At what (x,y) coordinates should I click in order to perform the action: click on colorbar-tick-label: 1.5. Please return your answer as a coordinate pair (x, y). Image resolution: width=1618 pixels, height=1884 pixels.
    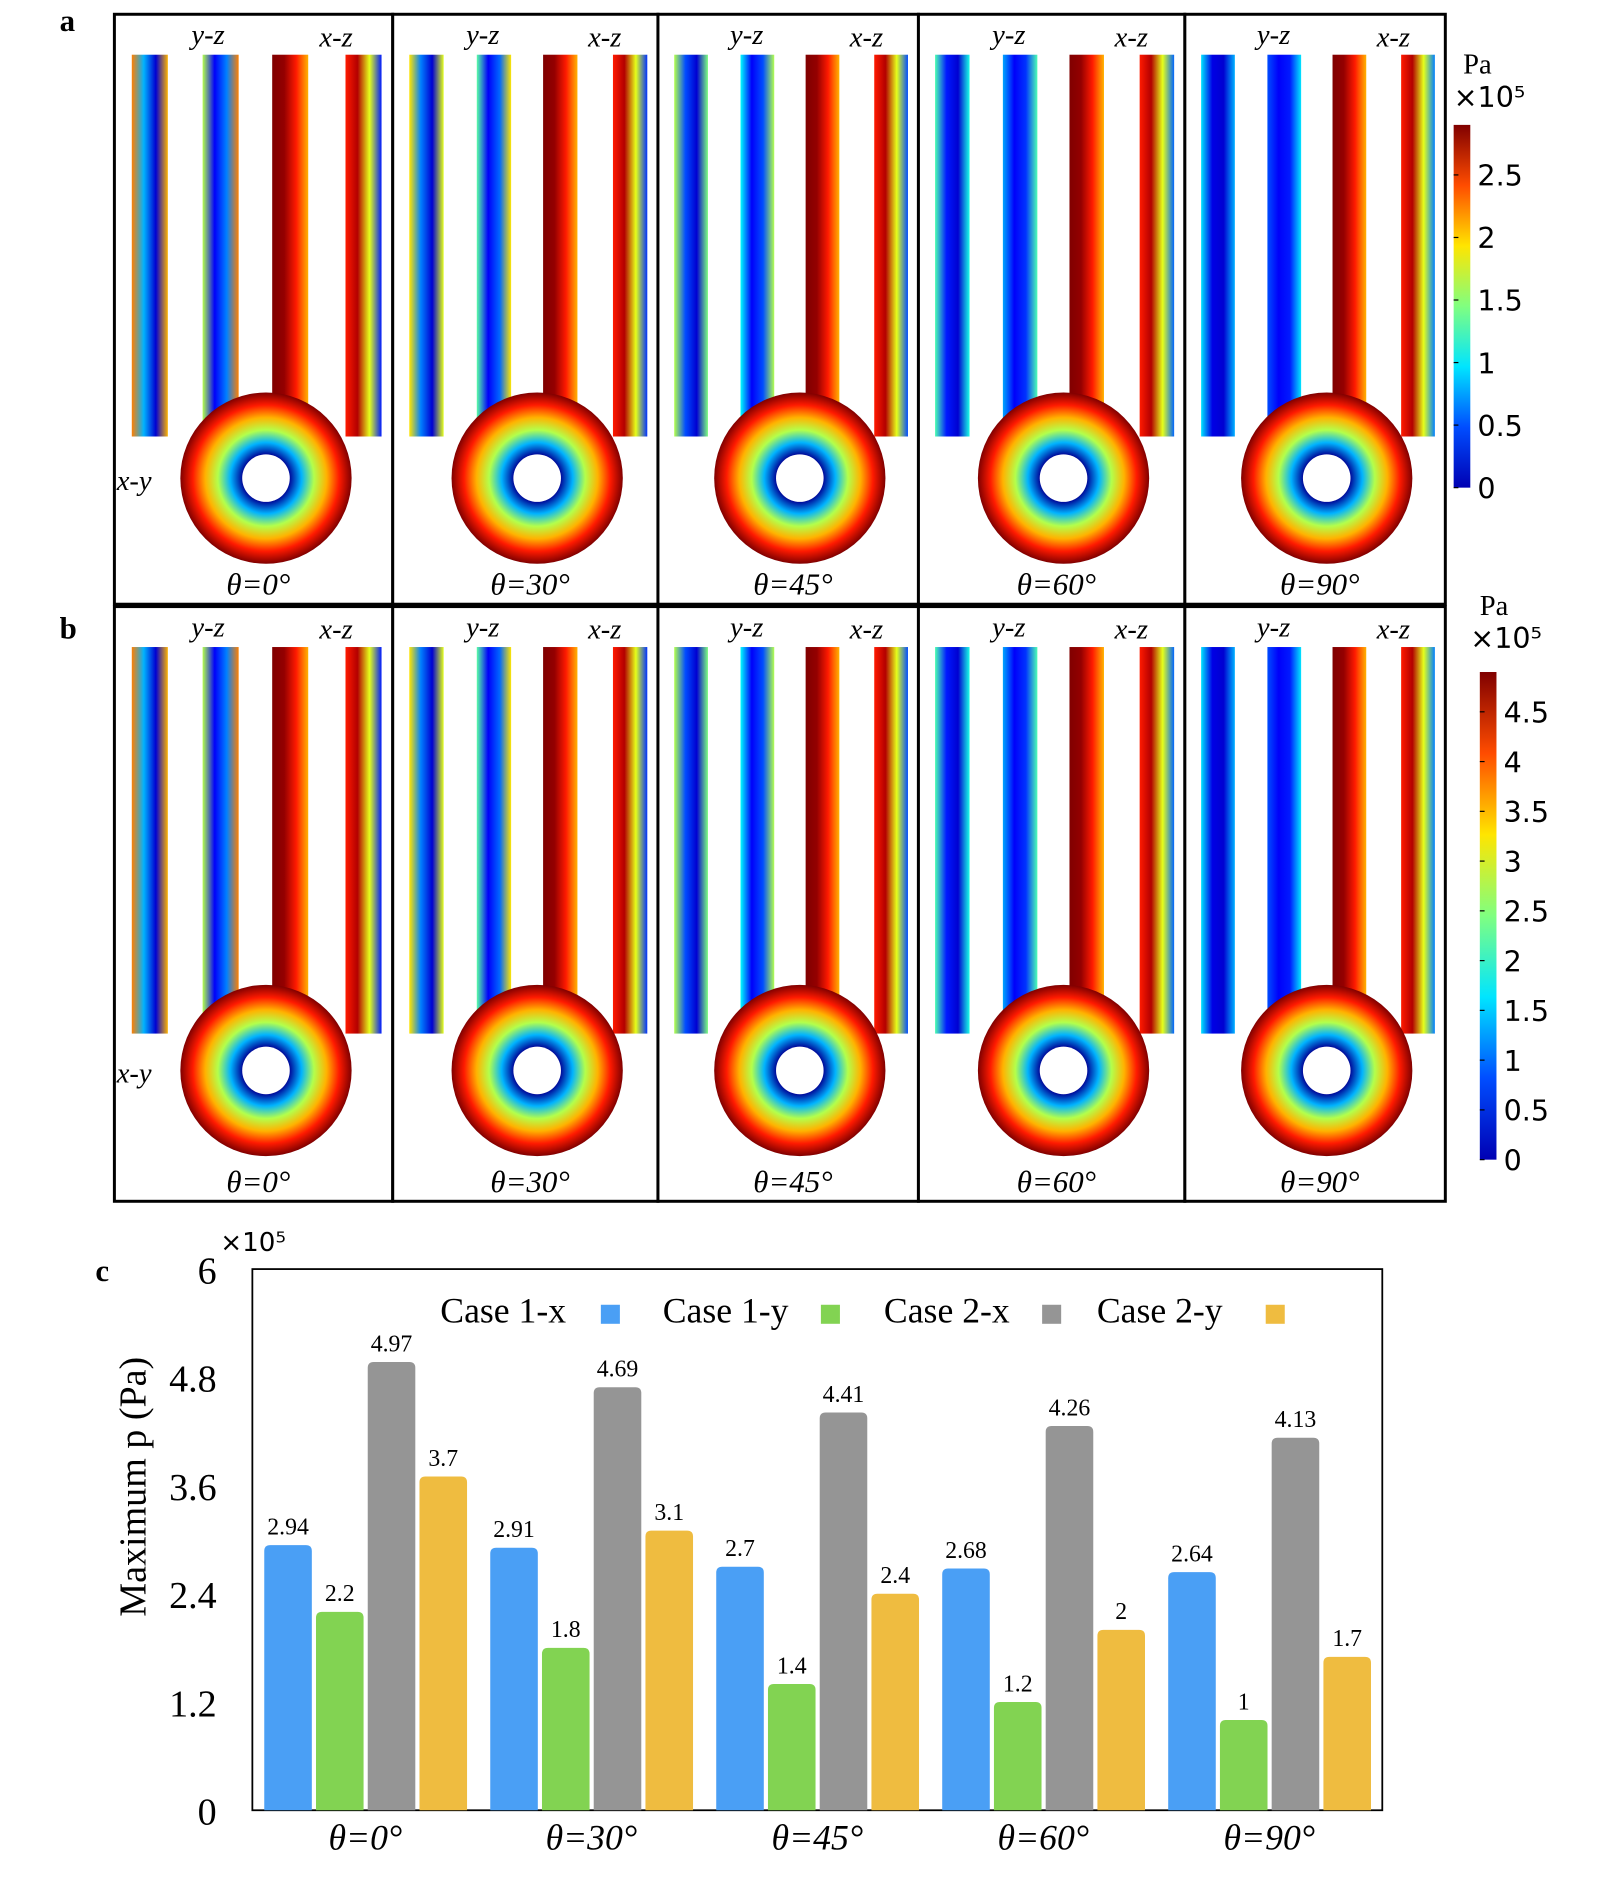
    Looking at the image, I should click on (1526, 1011).